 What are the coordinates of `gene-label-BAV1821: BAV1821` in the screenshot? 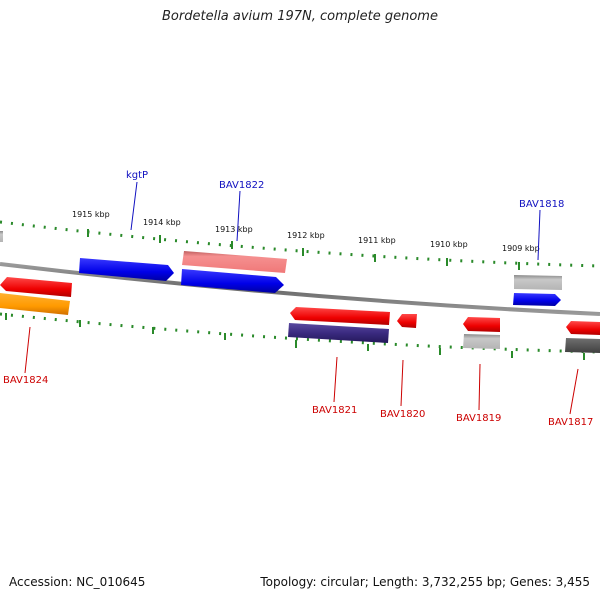 It's located at (334, 410).